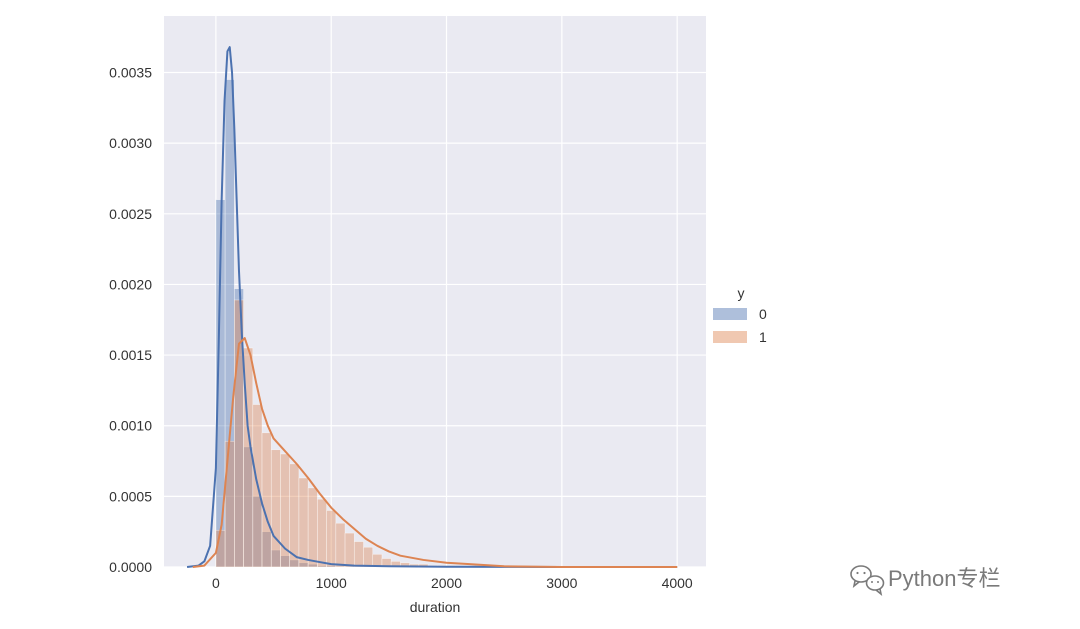 The image size is (1080, 629). I want to click on legend-label-1: 1, so click(763, 337).